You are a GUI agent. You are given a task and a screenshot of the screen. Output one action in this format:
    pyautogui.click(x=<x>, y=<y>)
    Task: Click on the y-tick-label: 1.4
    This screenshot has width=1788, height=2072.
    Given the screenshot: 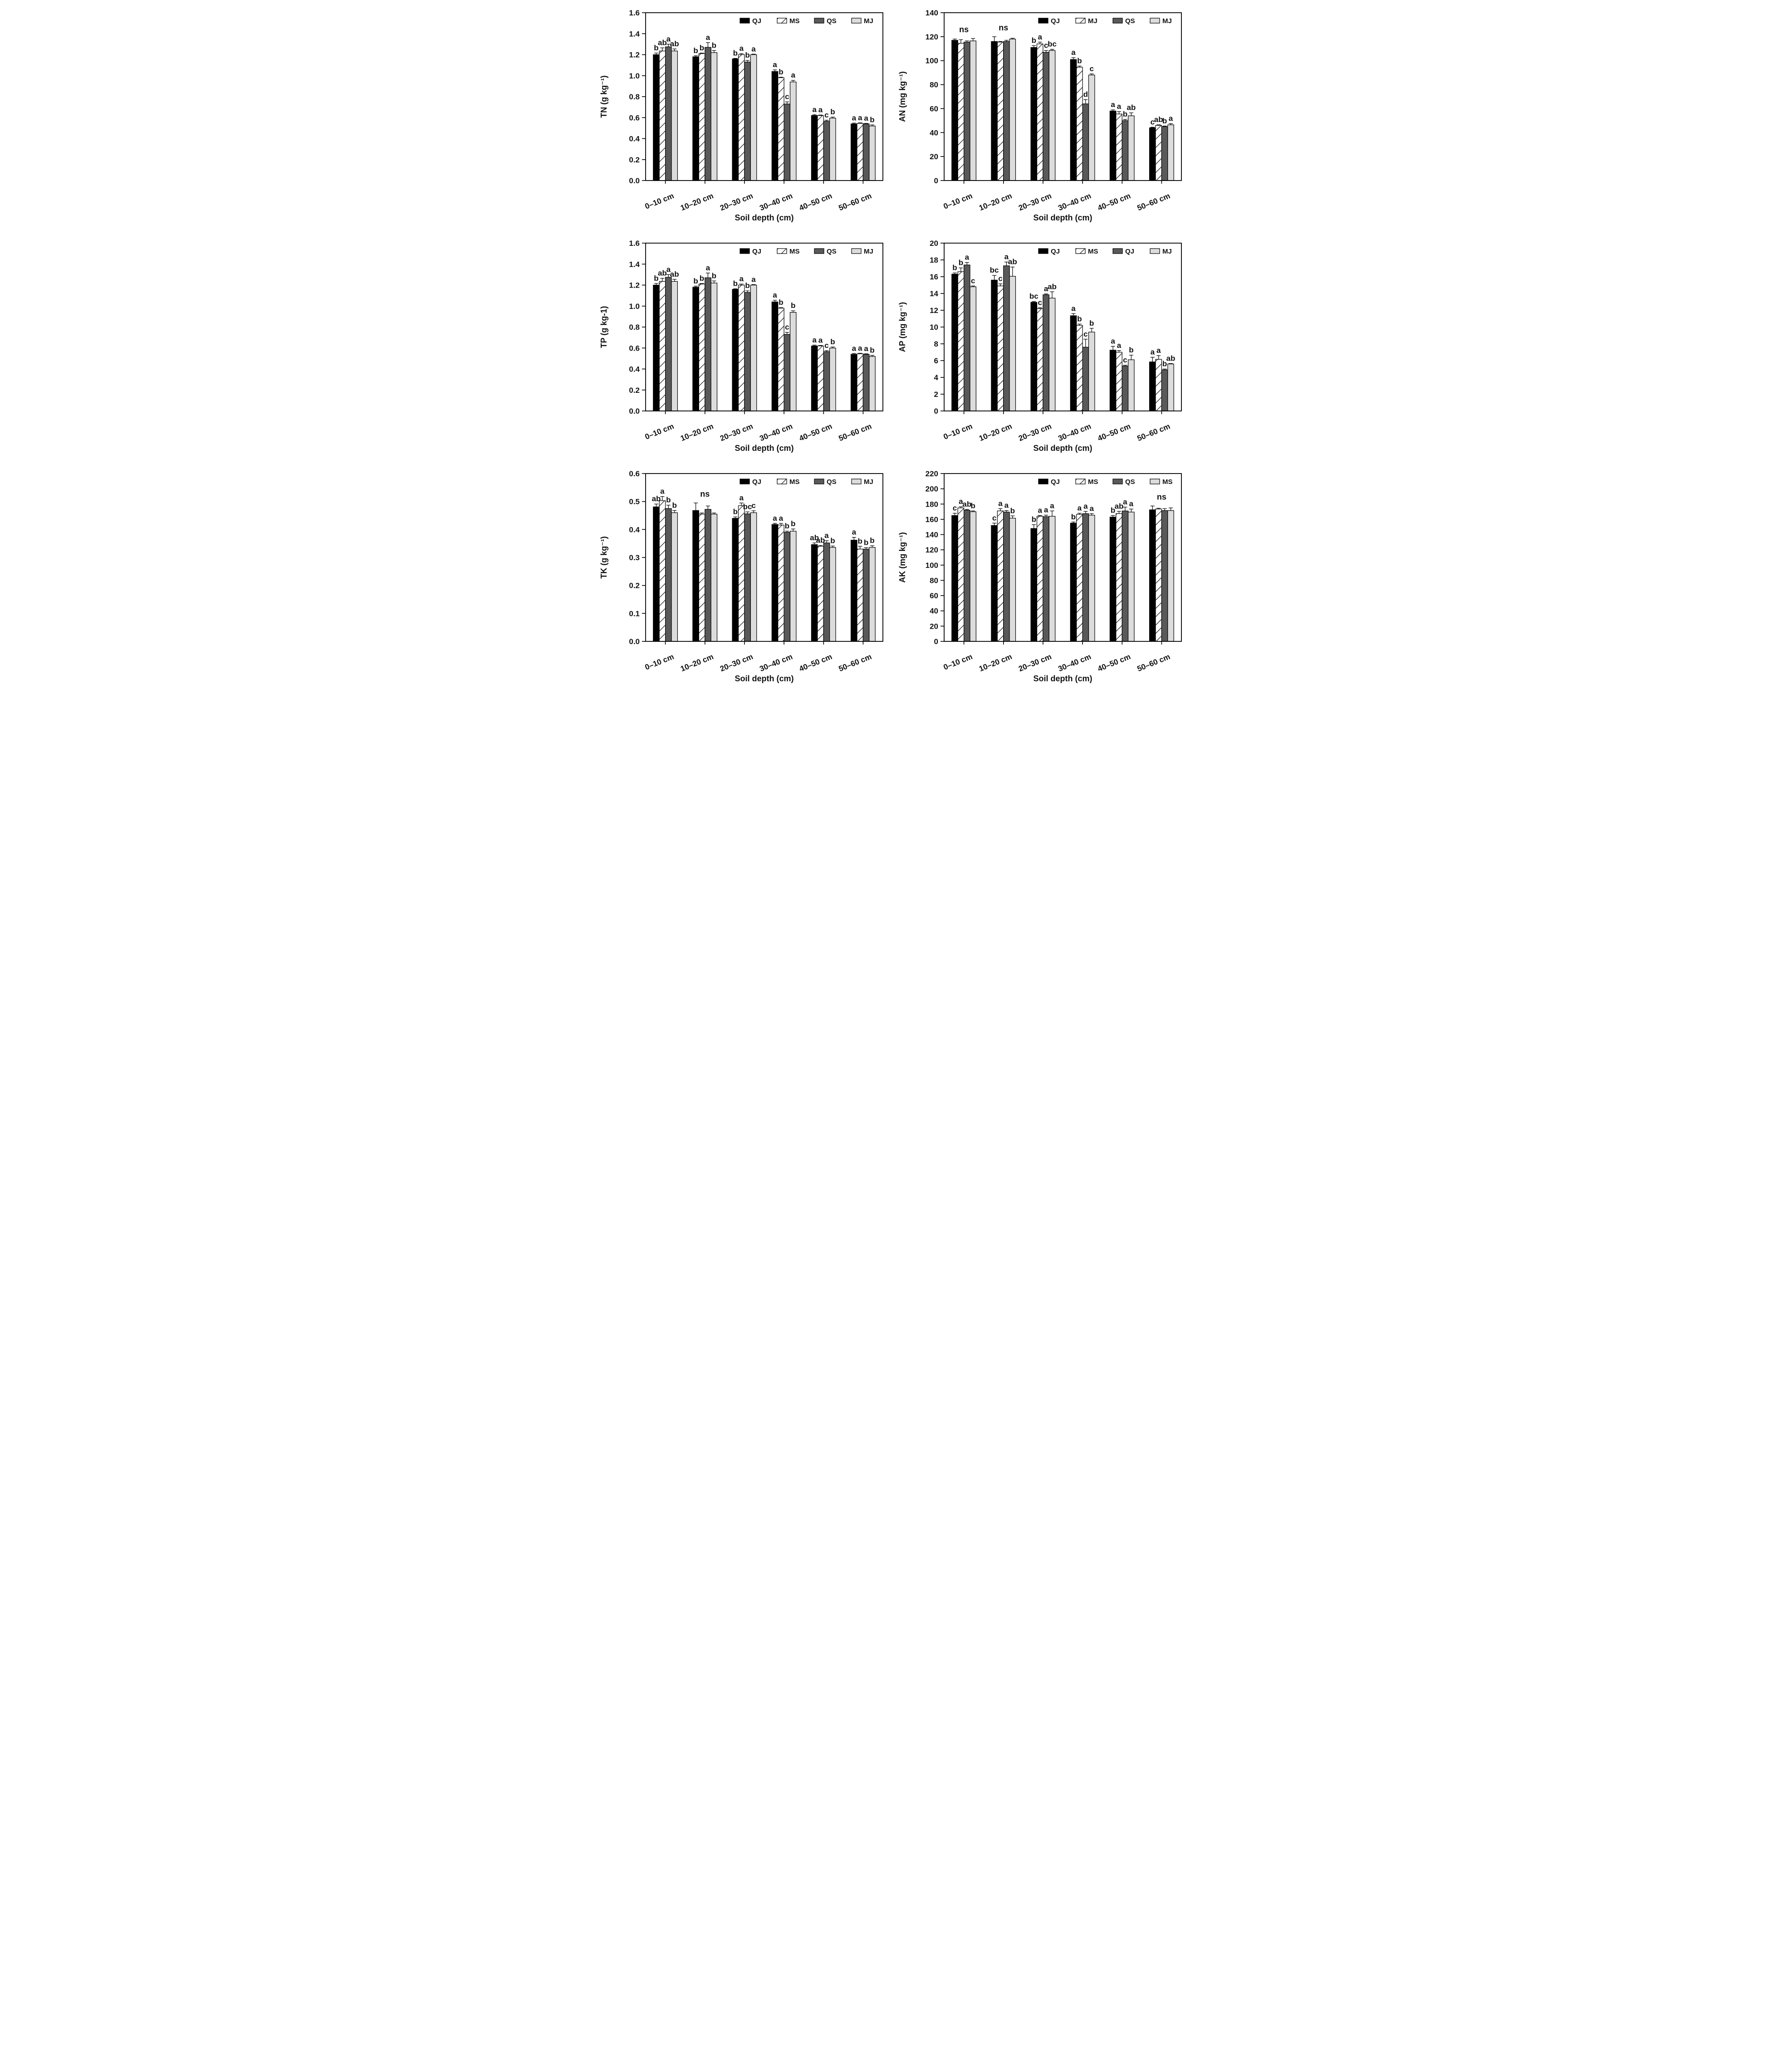 What is the action you would take?
    pyautogui.click(x=635, y=33)
    